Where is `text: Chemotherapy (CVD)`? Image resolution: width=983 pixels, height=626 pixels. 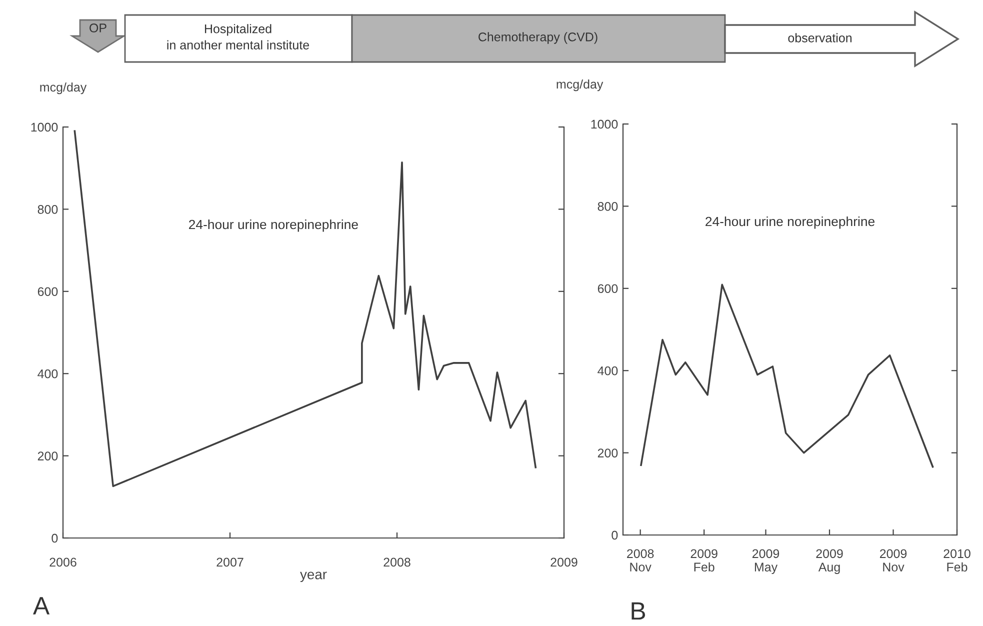 text: Chemotherapy (CVD) is located at coordinates (538, 38).